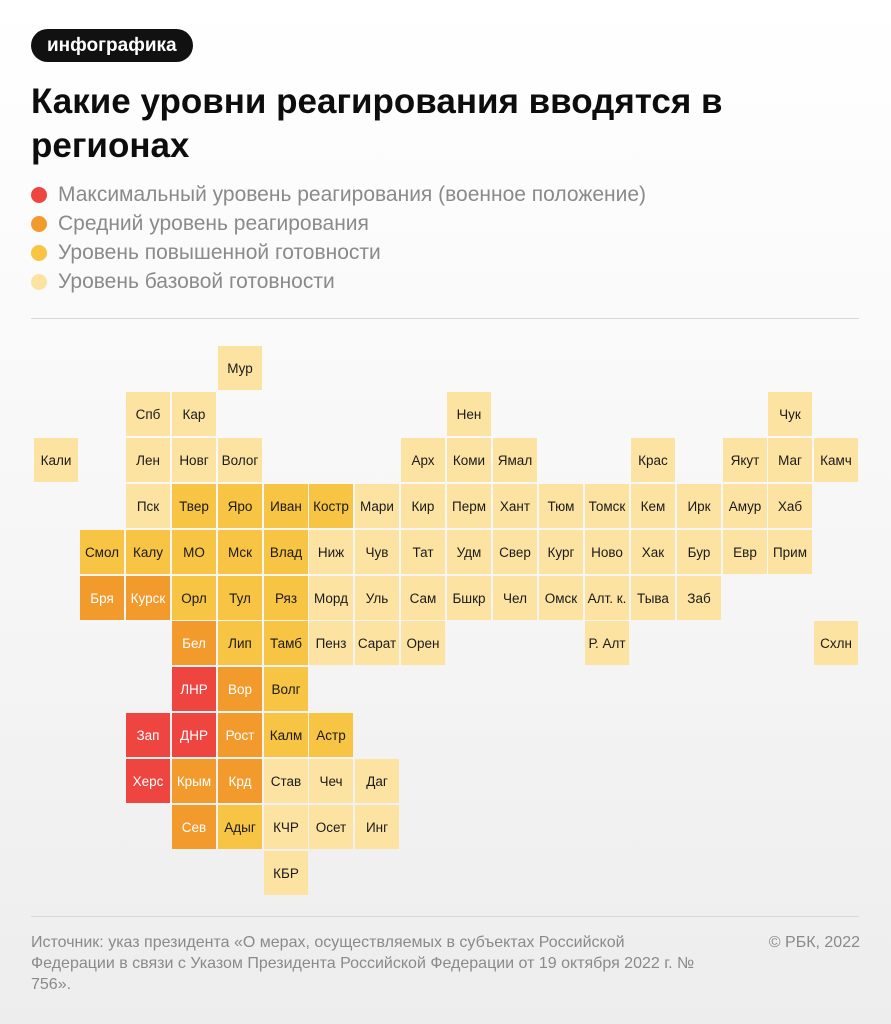 This screenshot has width=891, height=1024. I want to click on region-tile: Вор, so click(240, 689).